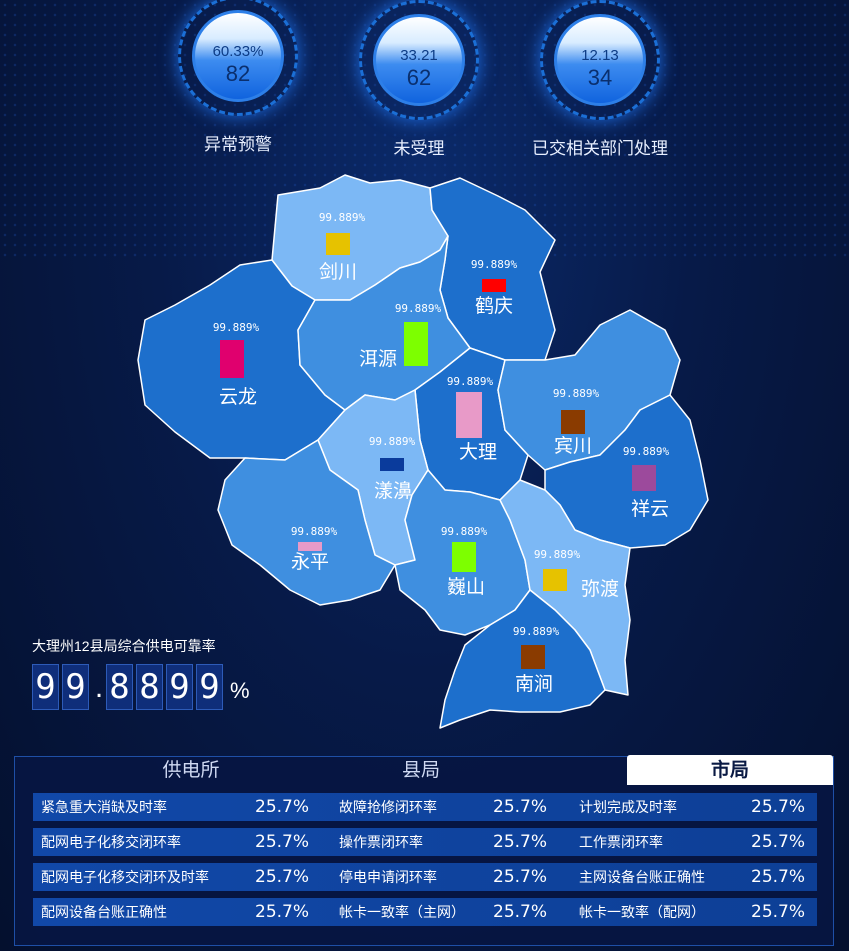  I want to click on gauge-ball: 12.13 34, so click(600, 60).